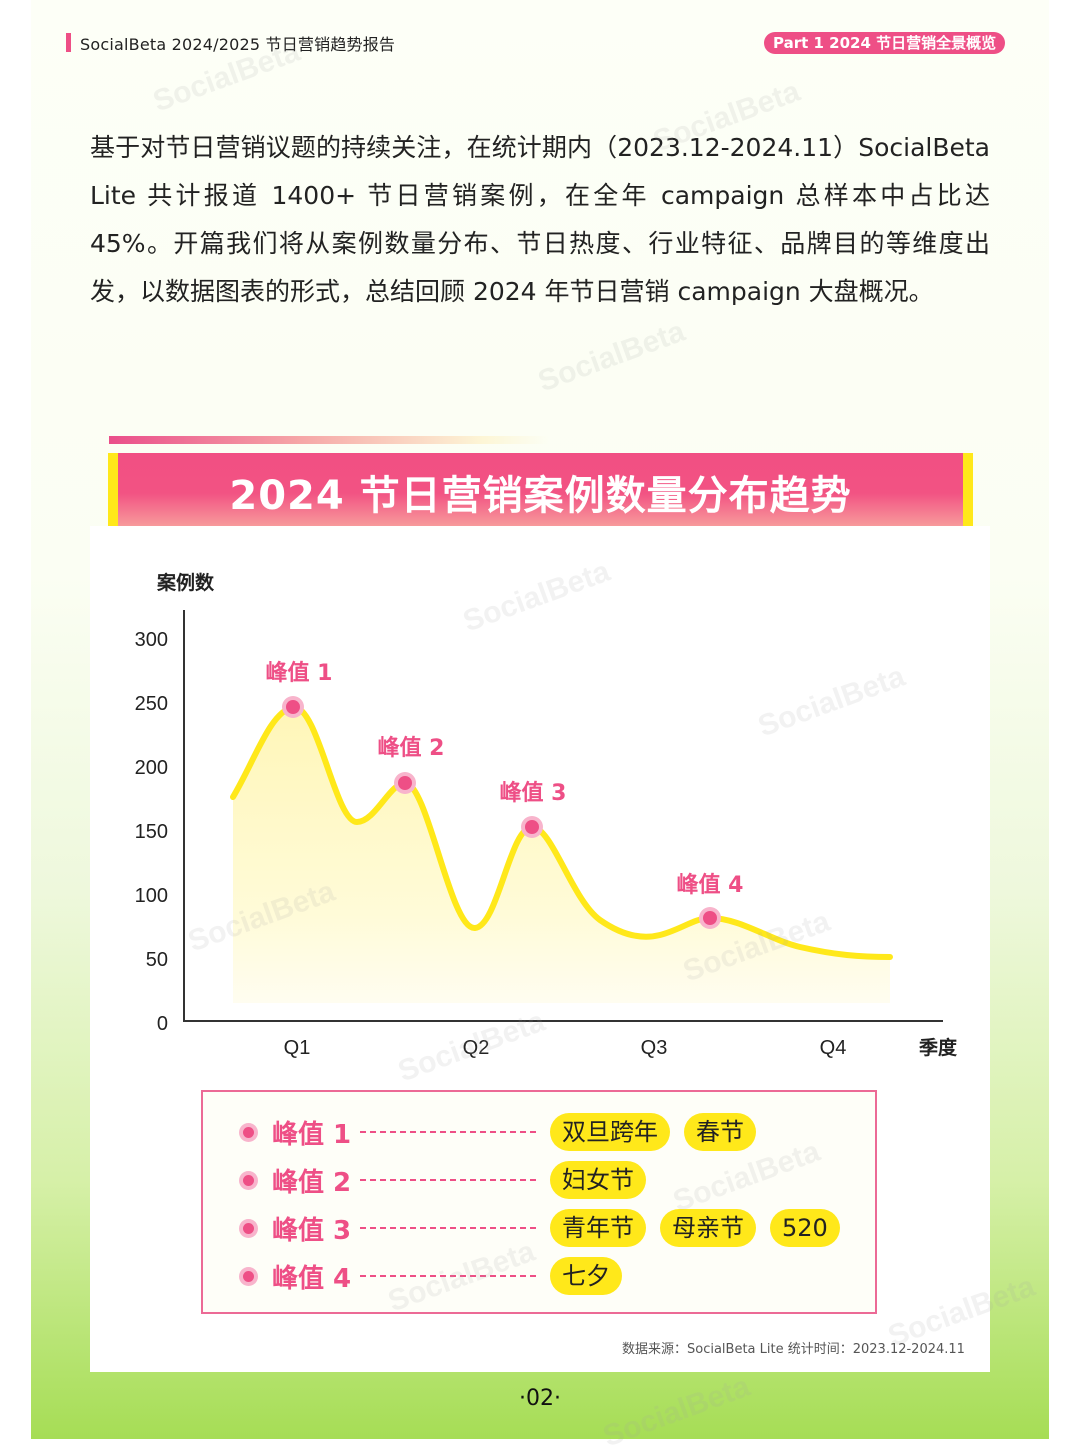  Describe the element at coordinates (708, 1228) in the screenshot. I see `festival-tag: 母亲节` at that location.